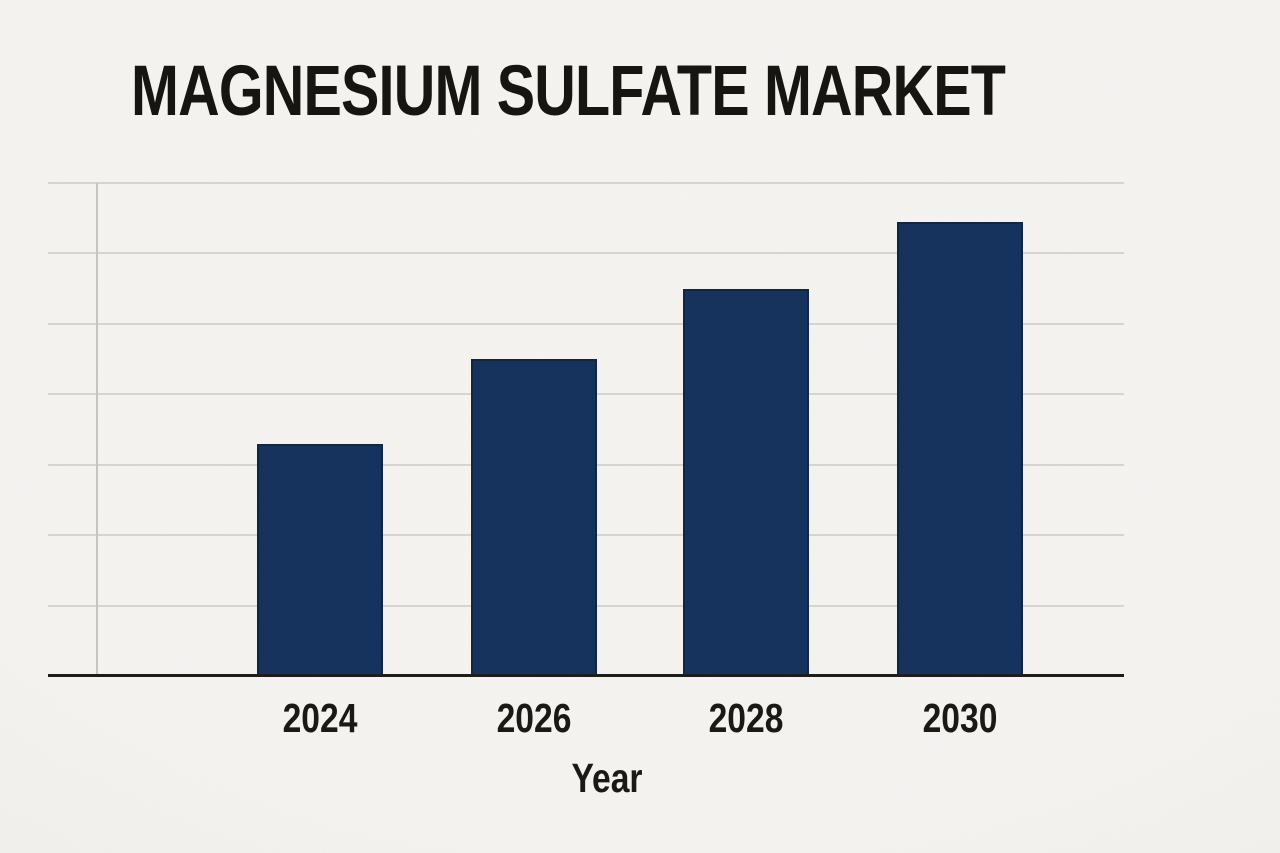 This screenshot has height=853, width=1280. I want to click on x-axis-line, so click(586, 675).